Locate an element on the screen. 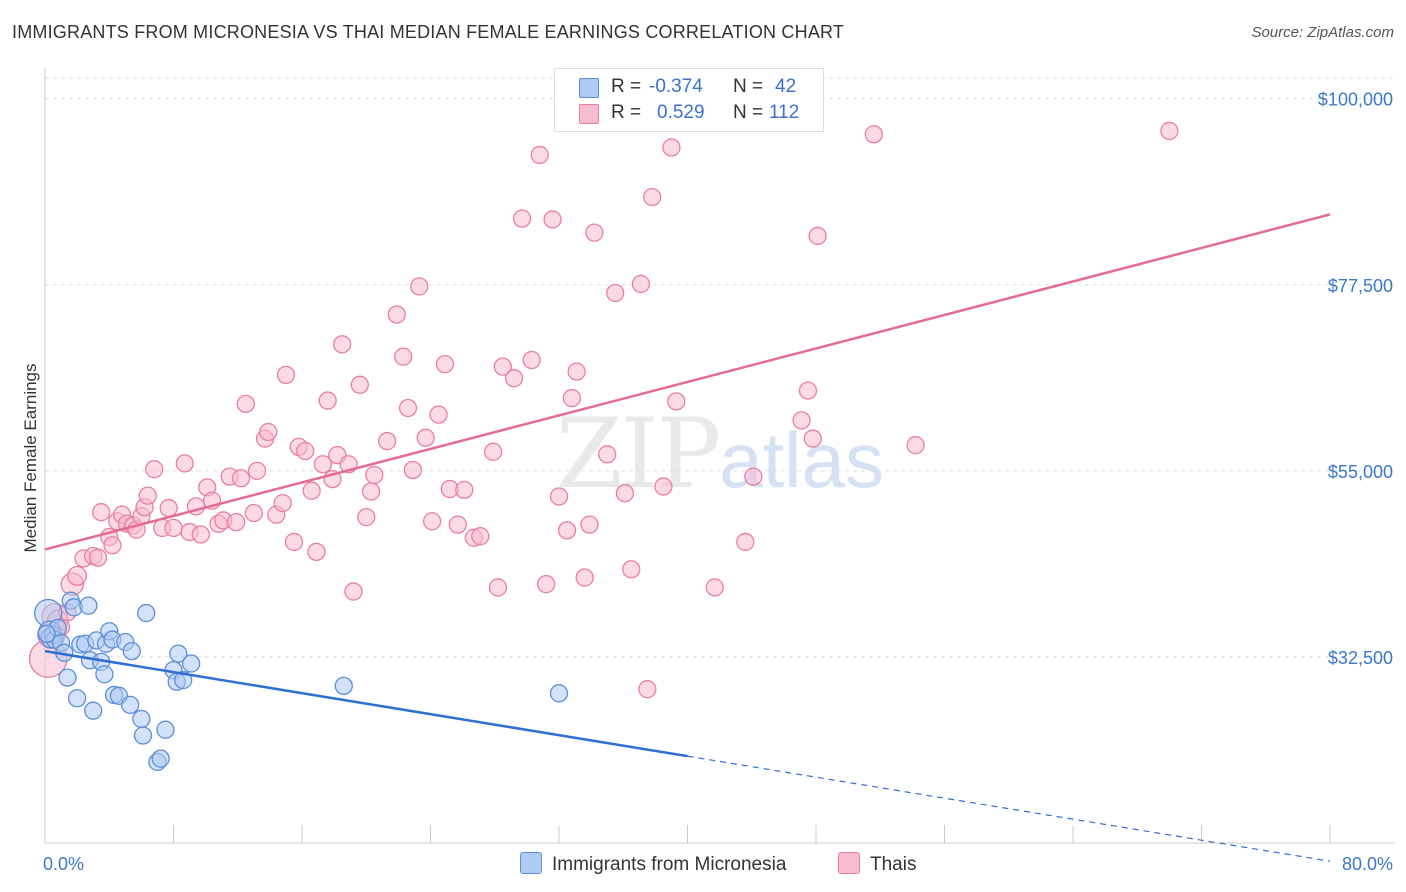  legend-swatch-thais is located at coordinates (589, 114).